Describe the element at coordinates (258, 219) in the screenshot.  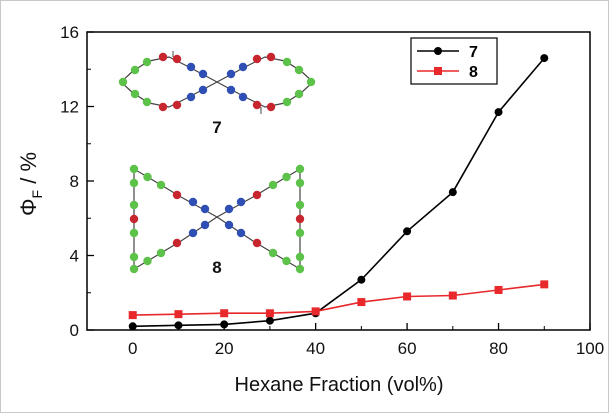
I see `molecule-8-right-wing-bonds` at that location.